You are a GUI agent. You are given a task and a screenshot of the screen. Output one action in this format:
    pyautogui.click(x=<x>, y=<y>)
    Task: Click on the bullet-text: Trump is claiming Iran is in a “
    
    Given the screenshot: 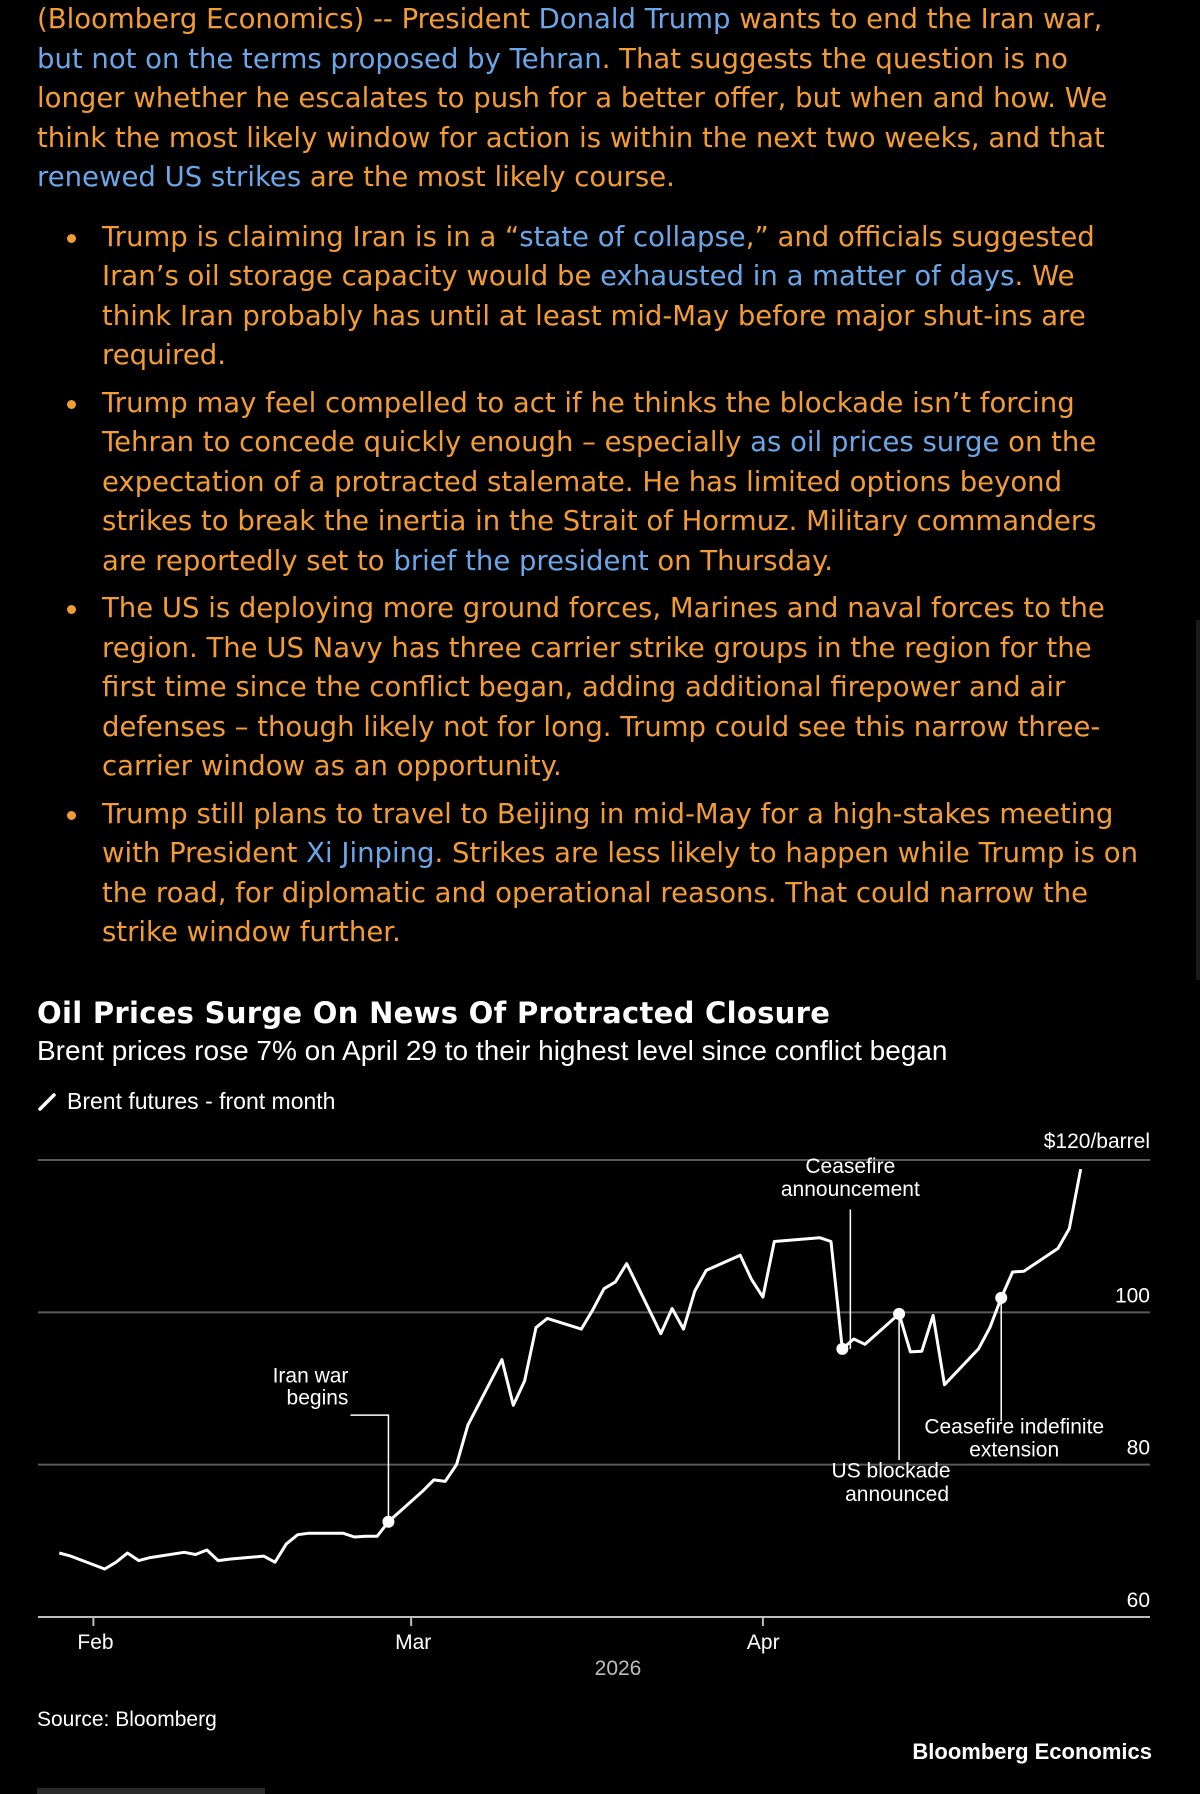 What is the action you would take?
    pyautogui.click(x=311, y=236)
    